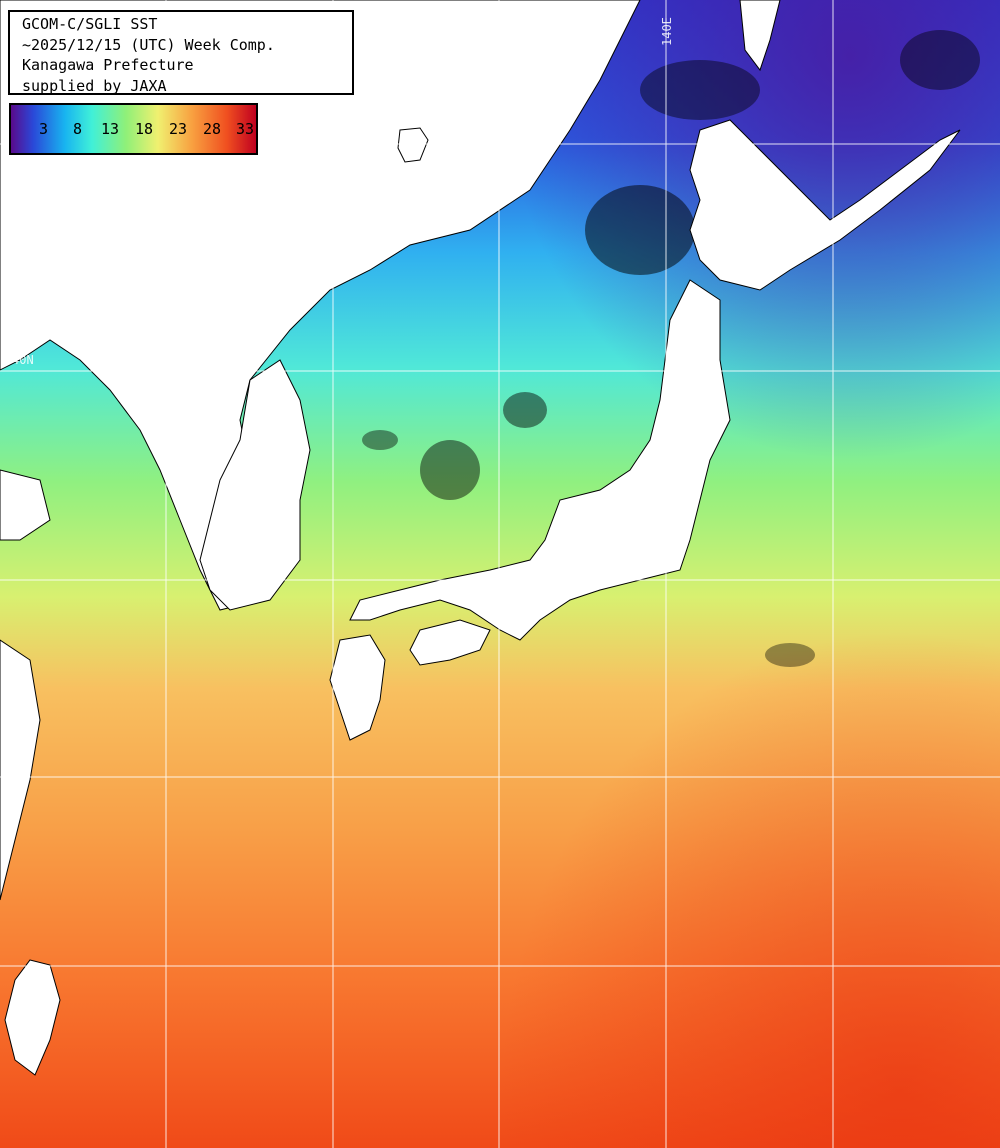 The height and width of the screenshot is (1148, 1000). I want to click on scale-tick: 18, so click(144, 129).